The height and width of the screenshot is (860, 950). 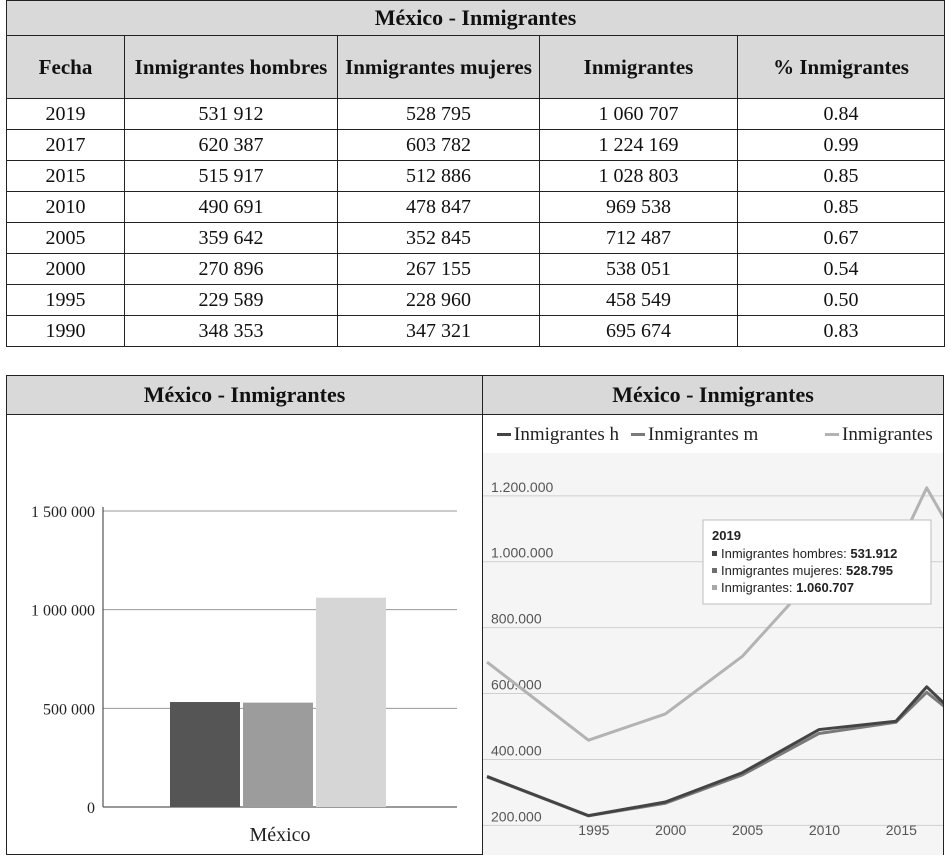 I want to click on table-title: México - Inmigrantes, so click(x=475, y=18).